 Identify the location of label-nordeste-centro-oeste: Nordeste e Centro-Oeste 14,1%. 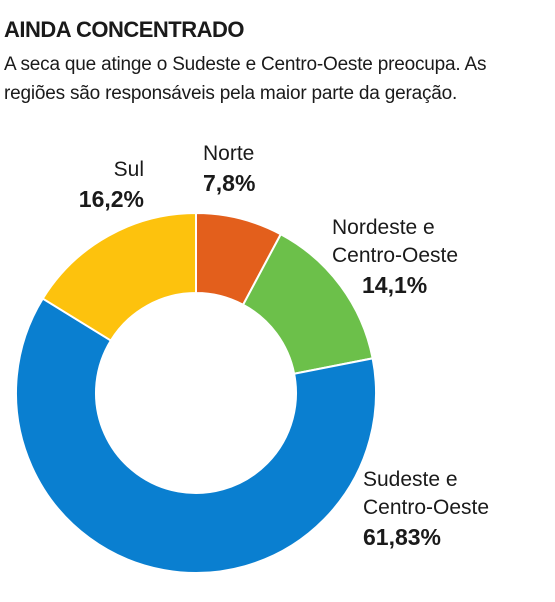
(395, 257).